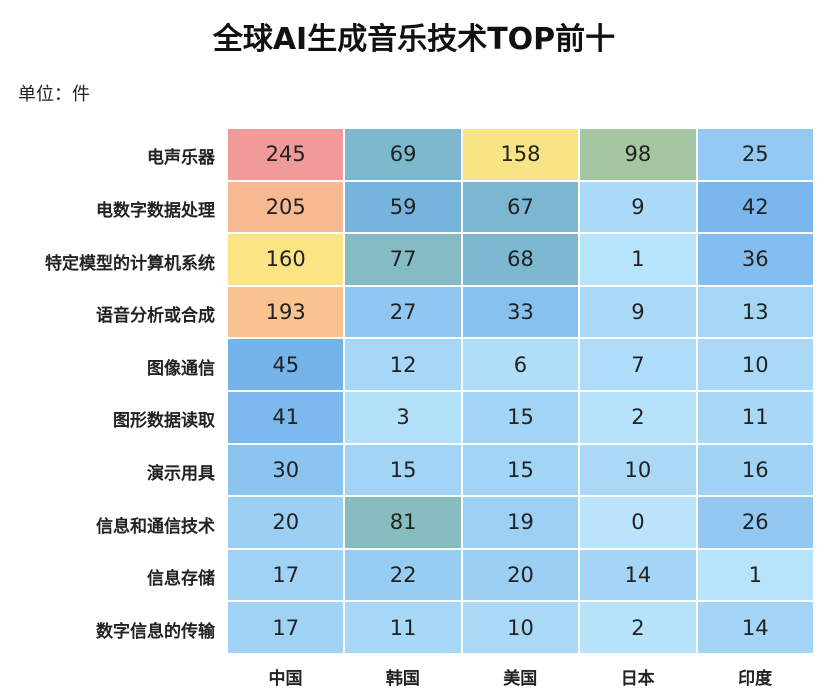  What do you see at coordinates (403, 522) in the screenshot?
I see `heatmap-cell: 81` at bounding box center [403, 522].